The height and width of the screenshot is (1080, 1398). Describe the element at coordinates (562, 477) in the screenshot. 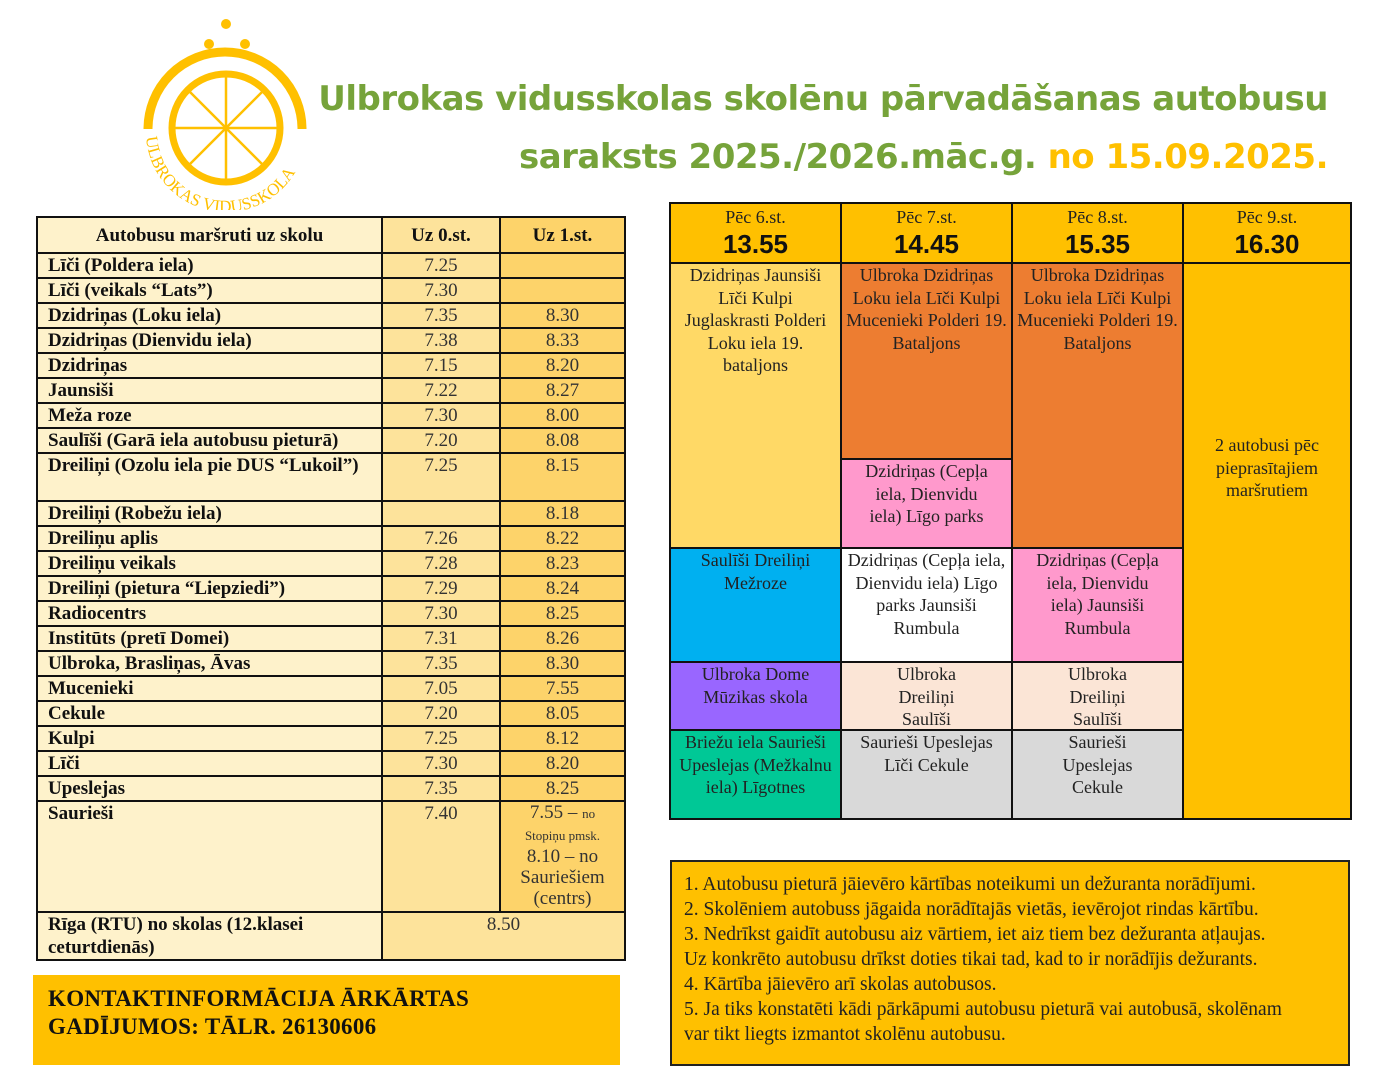

I see `time-1st: 8.15` at that location.